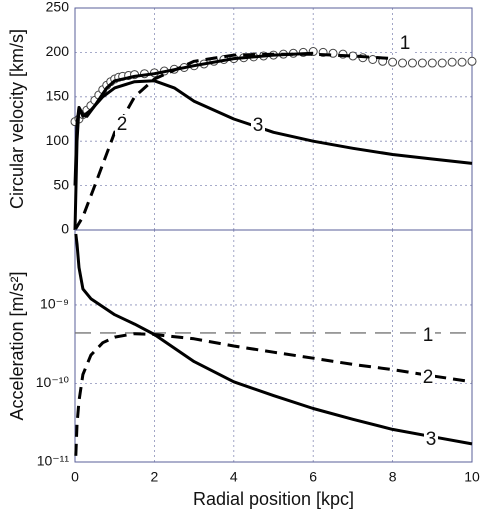 Image resolution: width=485 pixels, height=518 pixels. What do you see at coordinates (58, 96) in the screenshot?
I see `y-tick-label: 150` at bounding box center [58, 96].